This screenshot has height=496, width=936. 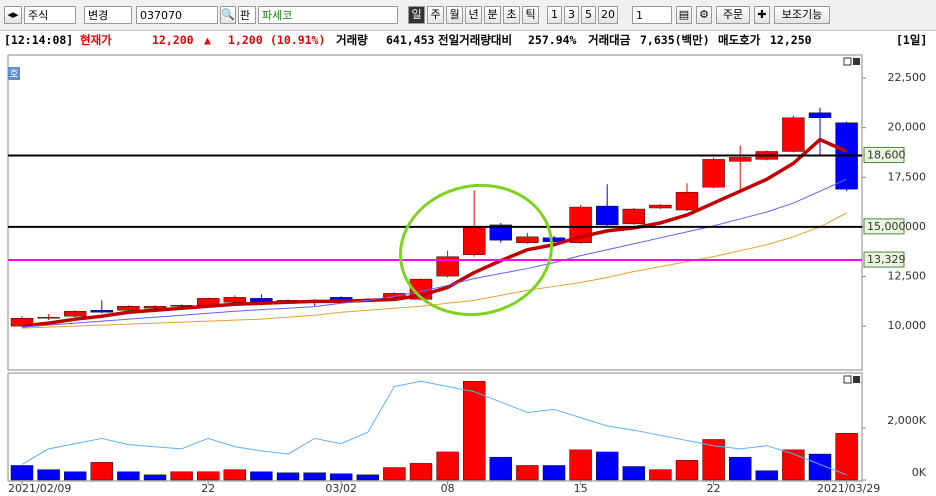 I want to click on settings-button: ⚙, so click(x=704, y=15).